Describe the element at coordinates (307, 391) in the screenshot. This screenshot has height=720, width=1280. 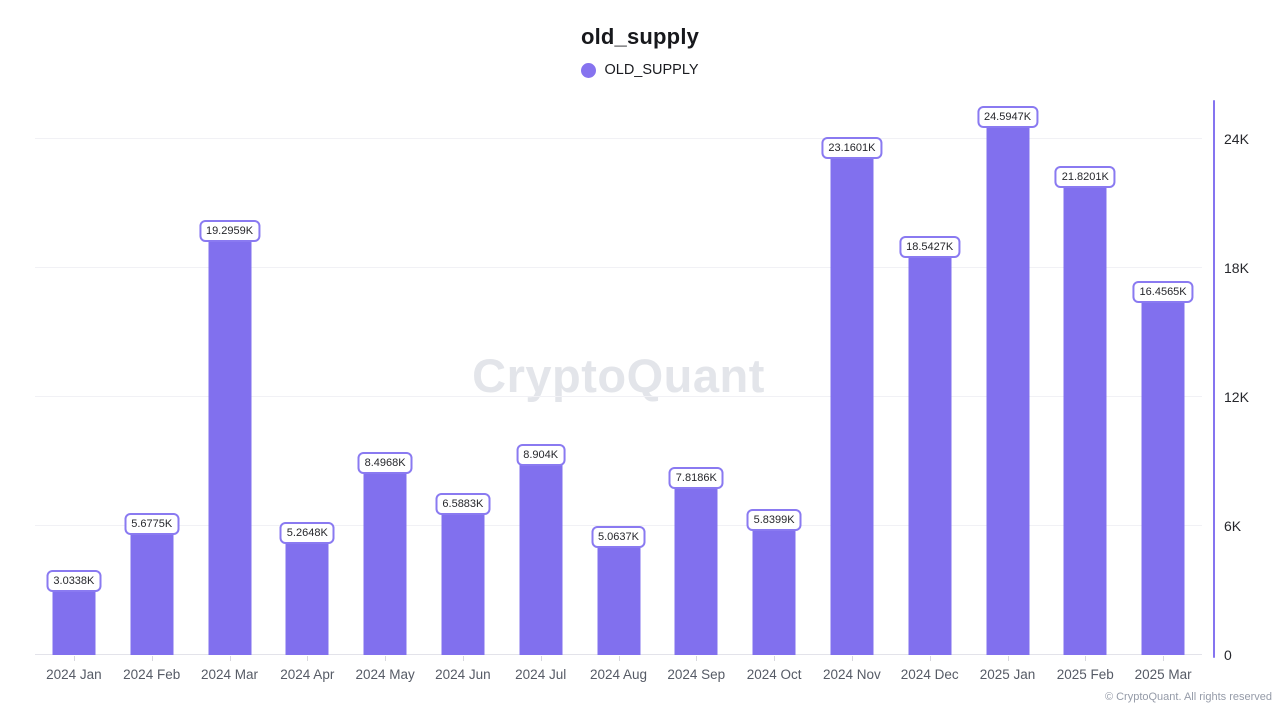
I see `bar-slot: 5.2648K 2024 Apr` at that location.